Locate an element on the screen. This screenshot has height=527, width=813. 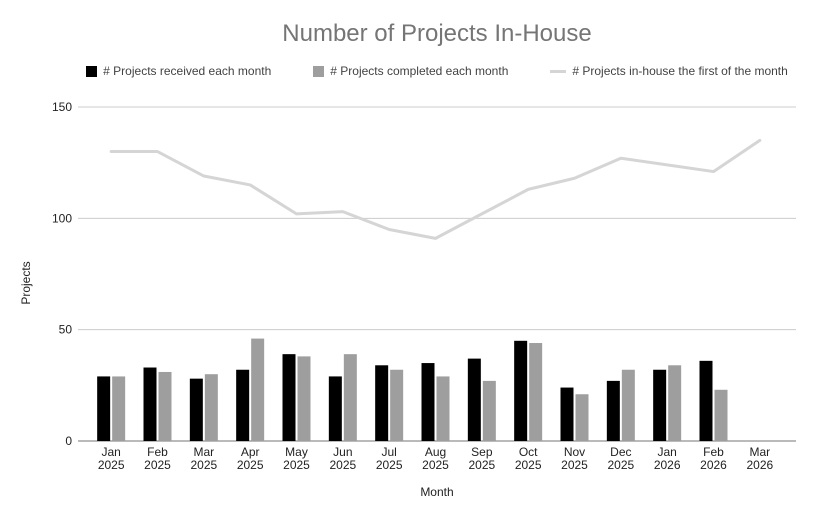
x-tick-label-month: Sep is located at coordinates (482, 452).